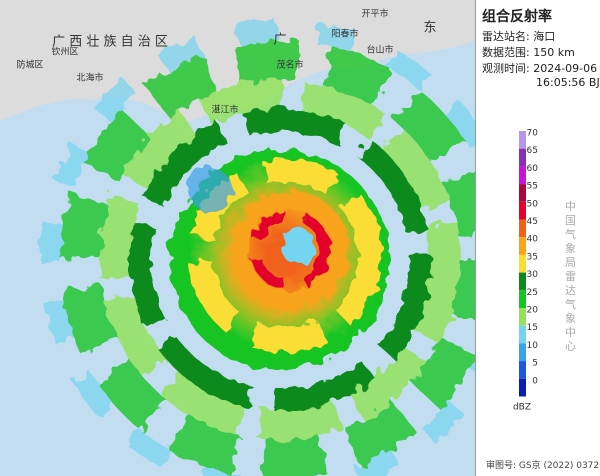 Image resolution: width=600 pixels, height=476 pixels. I want to click on place-label: 广, so click(279, 40).